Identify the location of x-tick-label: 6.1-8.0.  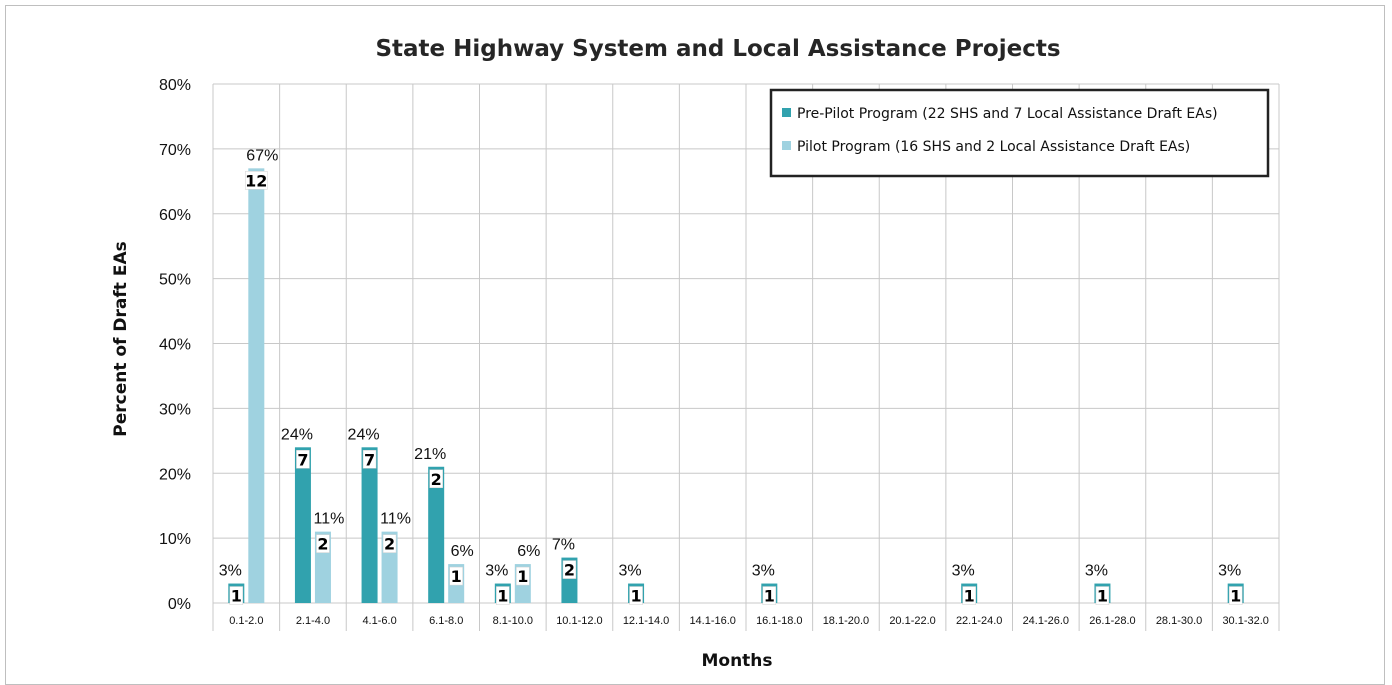
(446, 621).